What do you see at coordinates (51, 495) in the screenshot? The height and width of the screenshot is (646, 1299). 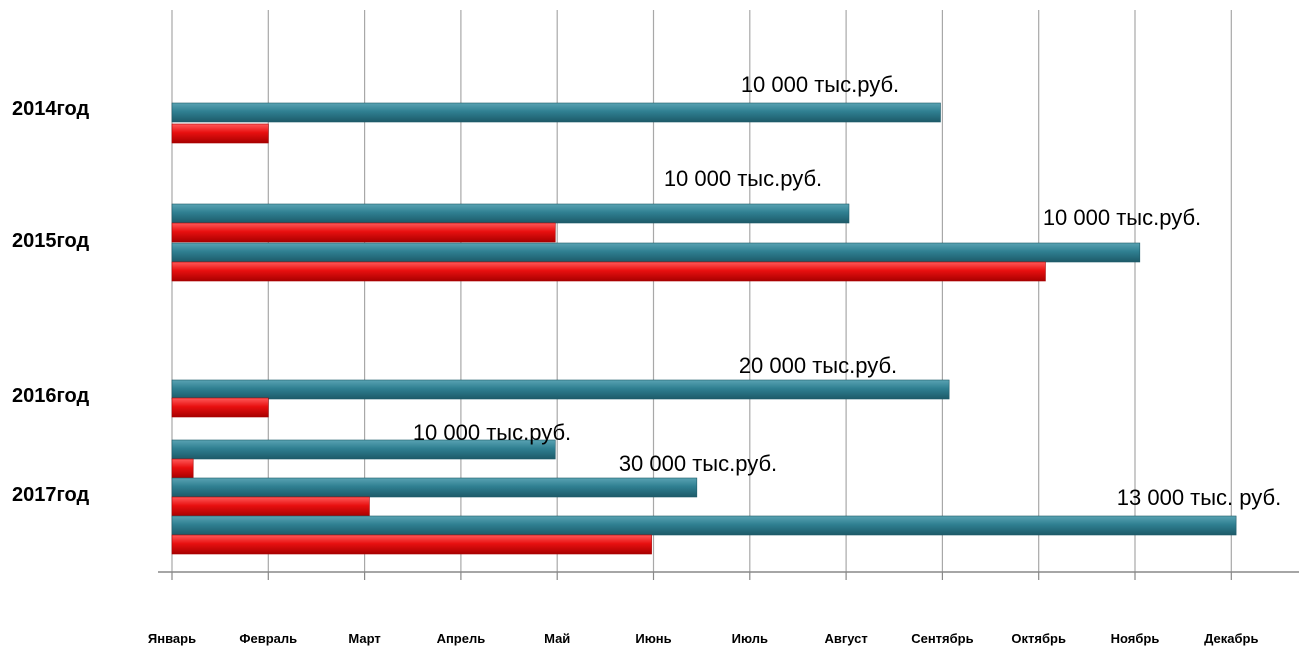 I see `y-group-label: 2017год` at bounding box center [51, 495].